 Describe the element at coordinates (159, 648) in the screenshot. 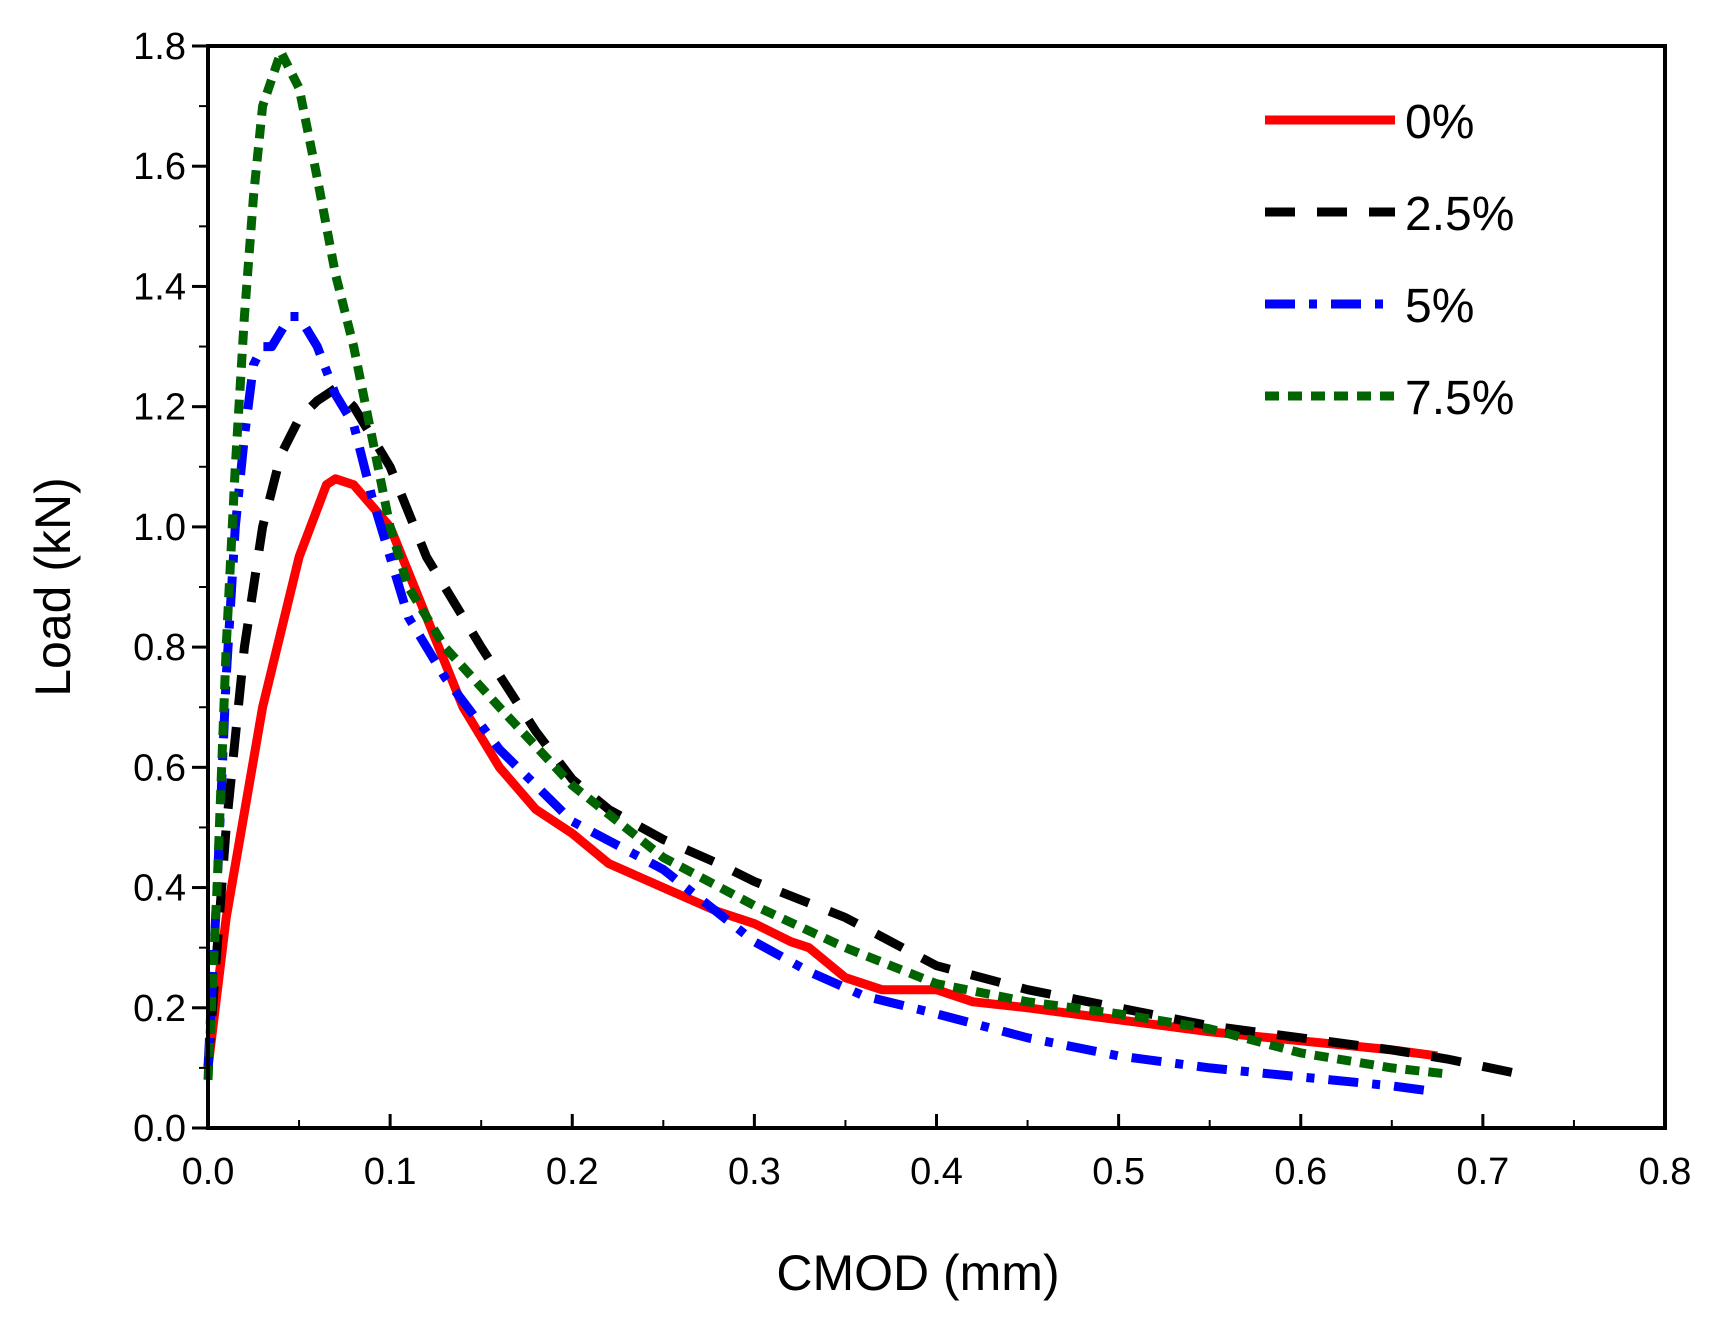

I see `y-tick-label: 0.8` at that location.